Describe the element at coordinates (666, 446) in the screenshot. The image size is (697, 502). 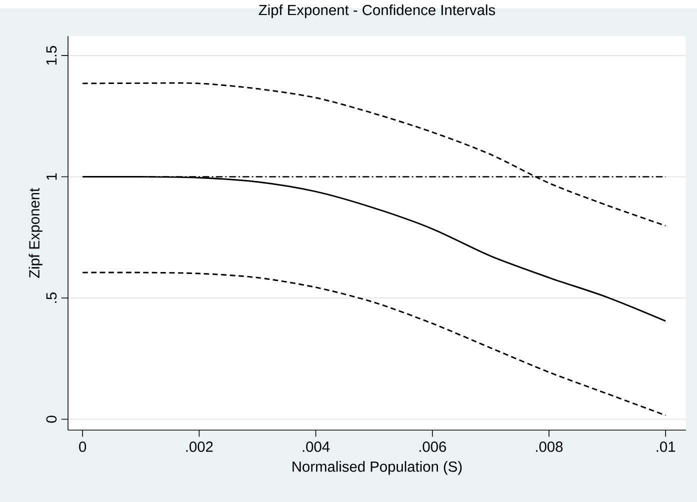
I see `x-tick-label: .01` at that location.